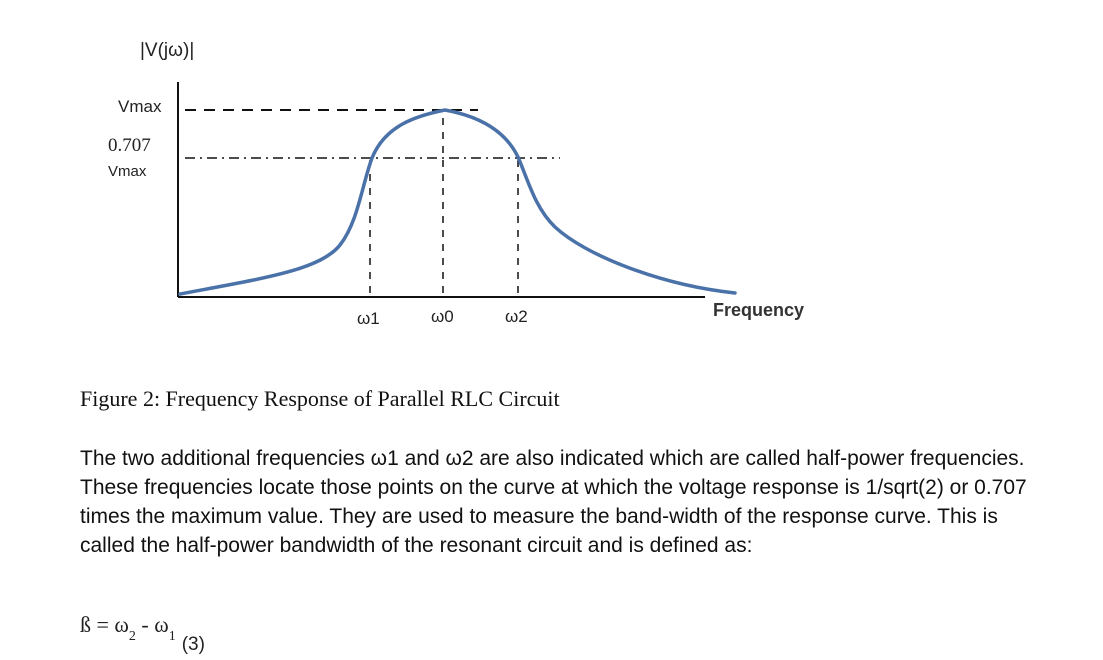 This screenshot has width=1103, height=660. I want to click on vmax-label: Vmax, so click(140, 106).